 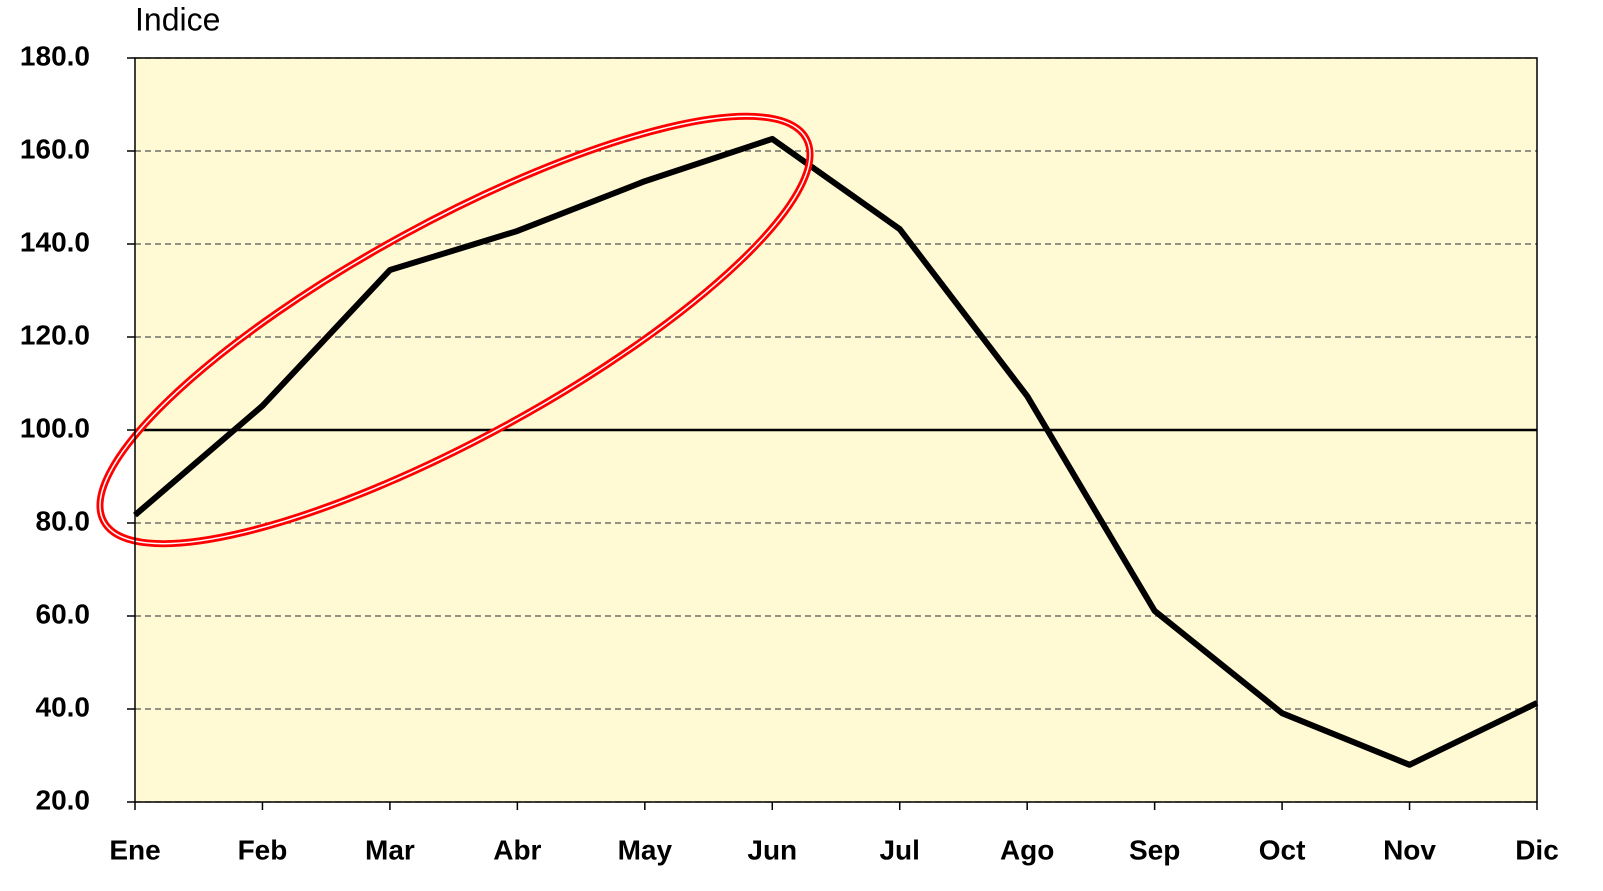 What do you see at coordinates (1027, 849) in the screenshot?
I see `x-tick-label: Ago` at bounding box center [1027, 849].